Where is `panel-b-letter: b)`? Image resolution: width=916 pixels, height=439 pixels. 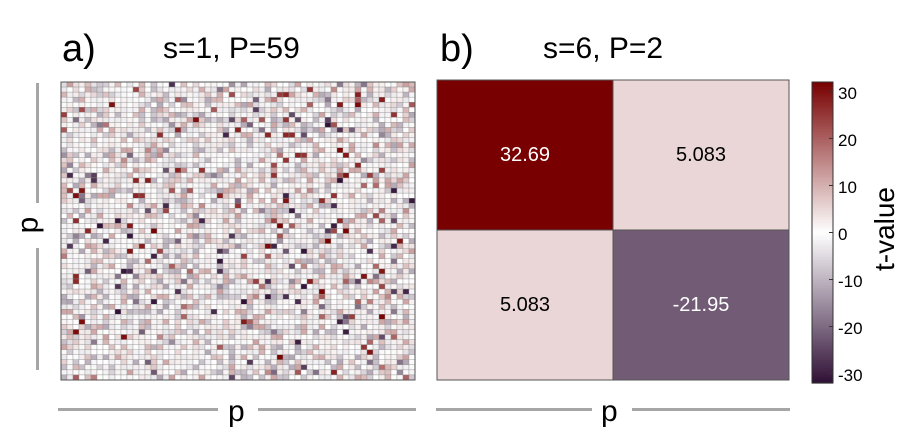 panel-b-letter: b) is located at coordinates (457, 49).